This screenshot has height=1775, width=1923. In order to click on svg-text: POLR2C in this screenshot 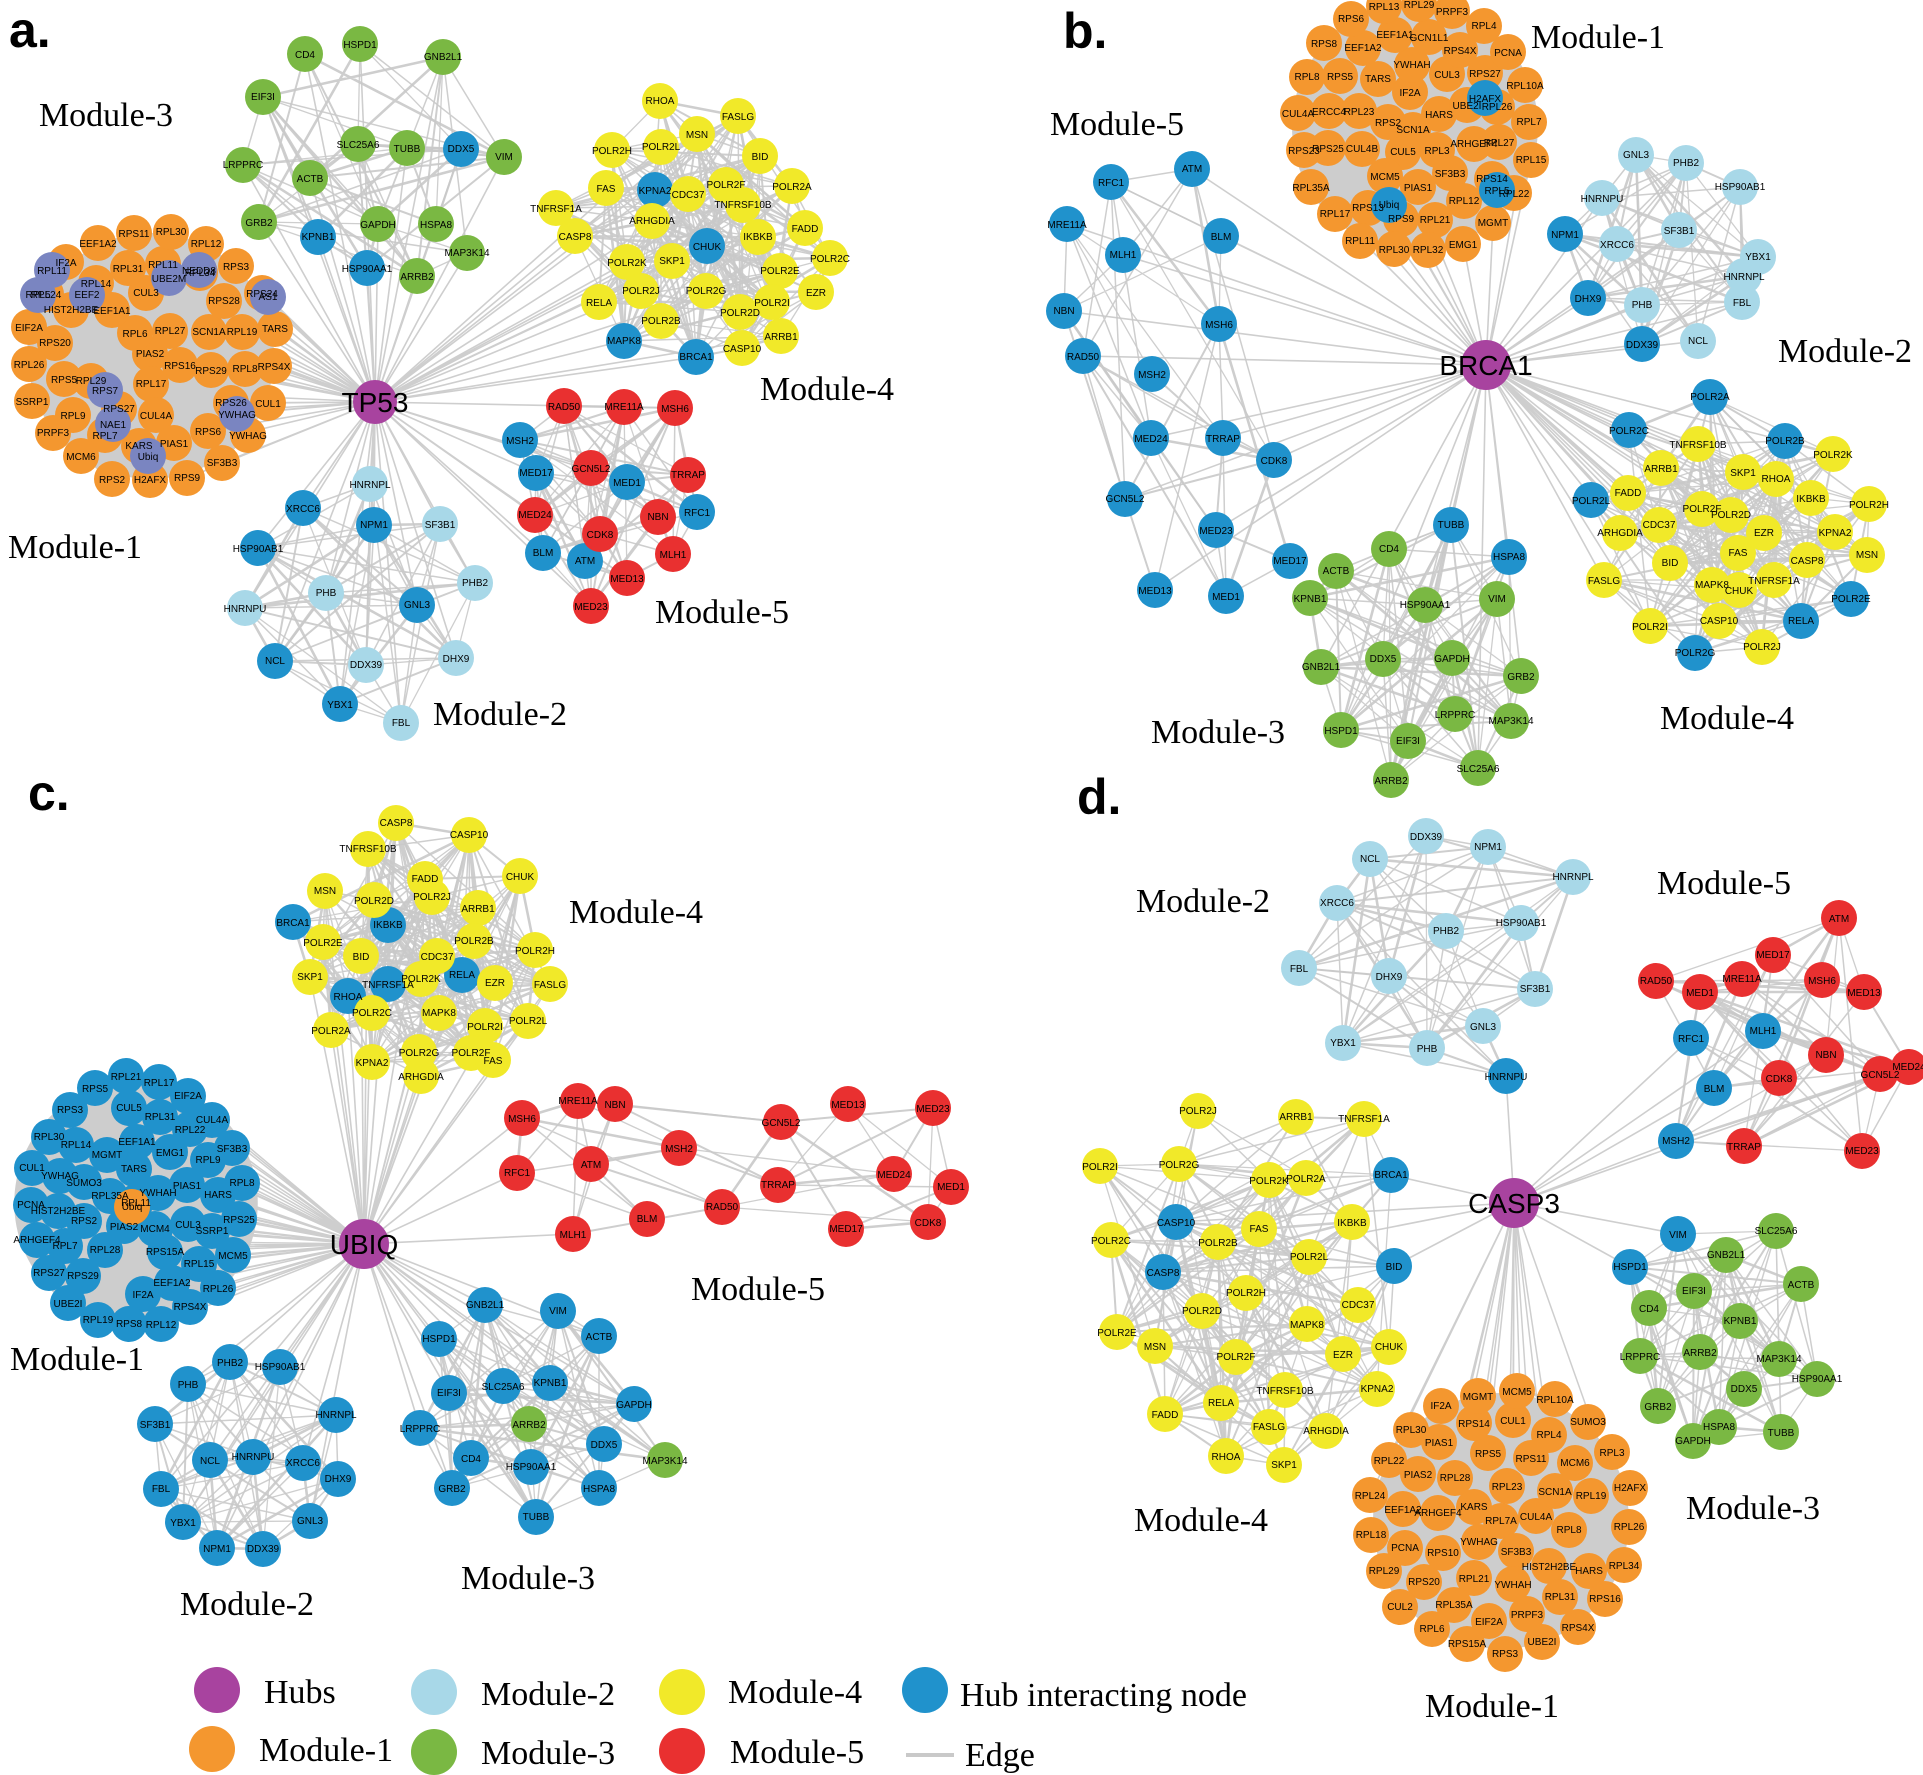, I will do `click(1111, 1241)`.